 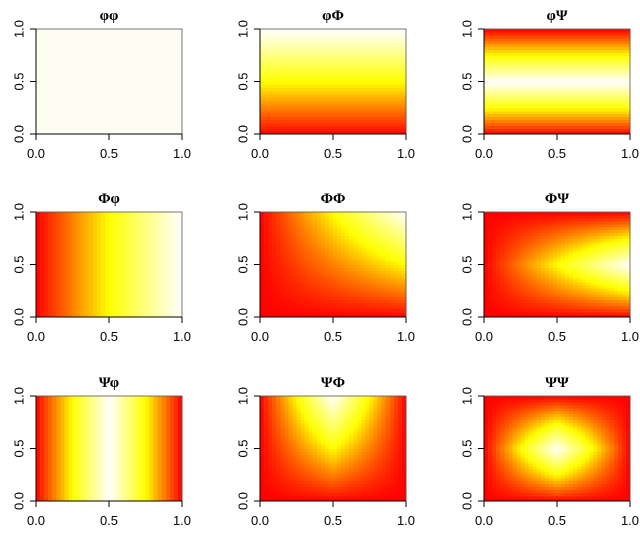 I want to click on heatmap-panel: φφ0.0 0.5 1.00.00.51.0, so click(x=102, y=84).